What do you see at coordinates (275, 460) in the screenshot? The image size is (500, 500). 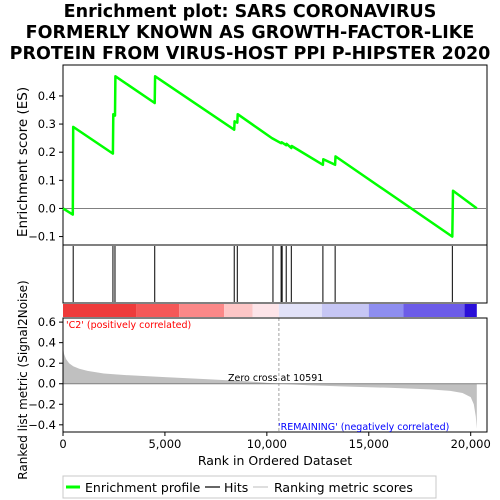 I see `metric-x-axis-label: Rank in Ordered Dataset` at bounding box center [275, 460].